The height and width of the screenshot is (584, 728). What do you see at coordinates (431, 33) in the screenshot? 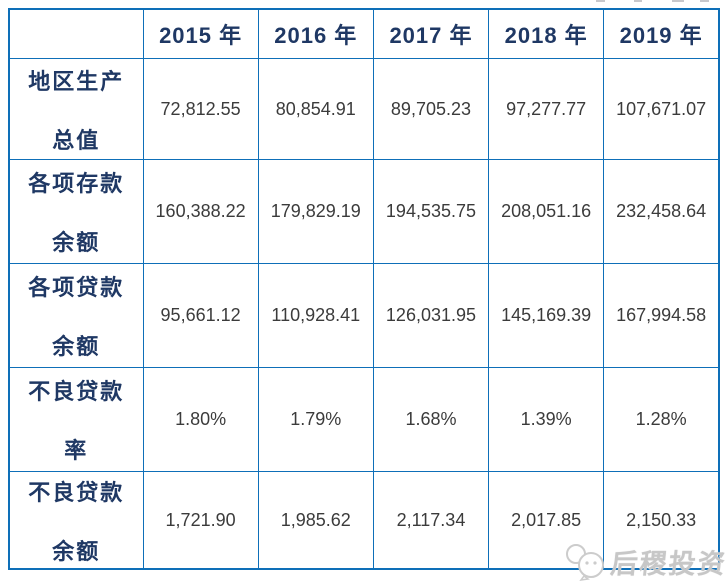
I see `column-header-2017: 2017 年` at bounding box center [431, 33].